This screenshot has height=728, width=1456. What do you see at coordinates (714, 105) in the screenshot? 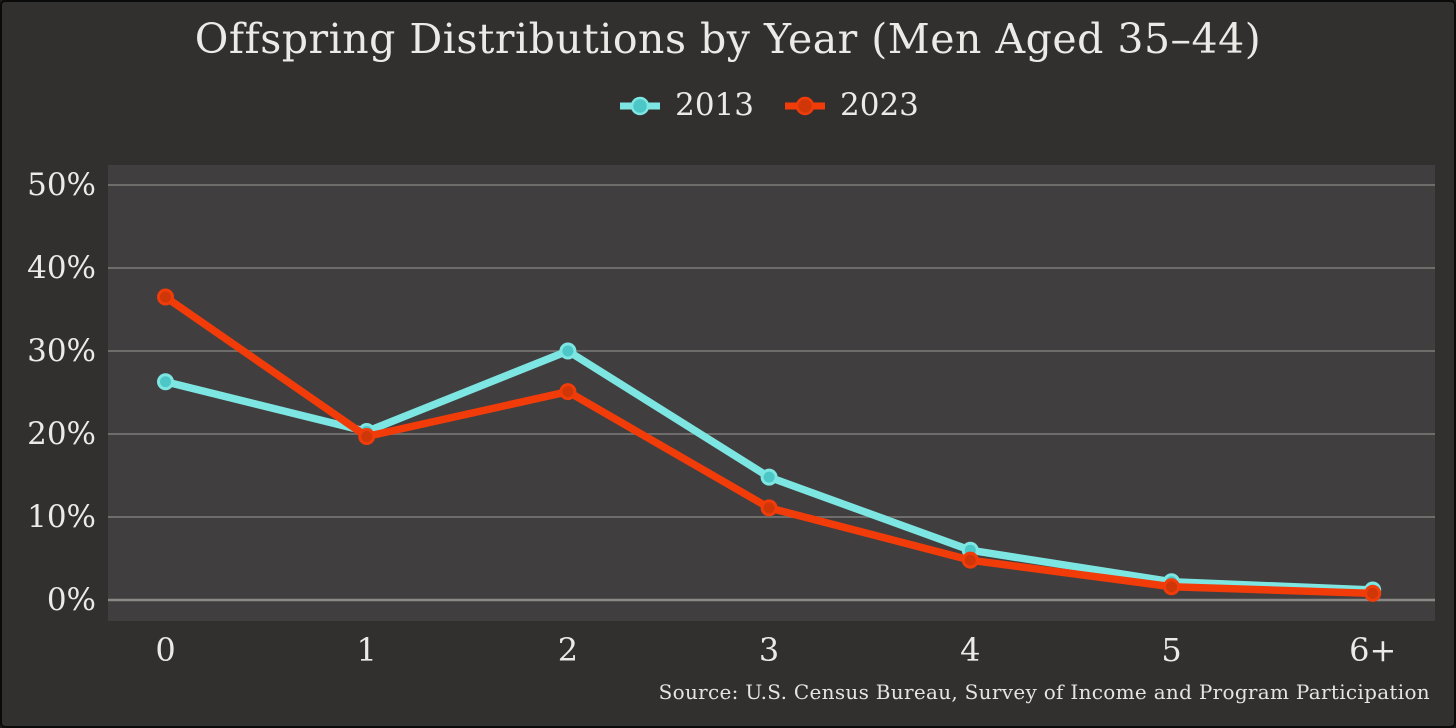
I see `legend-label-2013: 2013` at bounding box center [714, 105].